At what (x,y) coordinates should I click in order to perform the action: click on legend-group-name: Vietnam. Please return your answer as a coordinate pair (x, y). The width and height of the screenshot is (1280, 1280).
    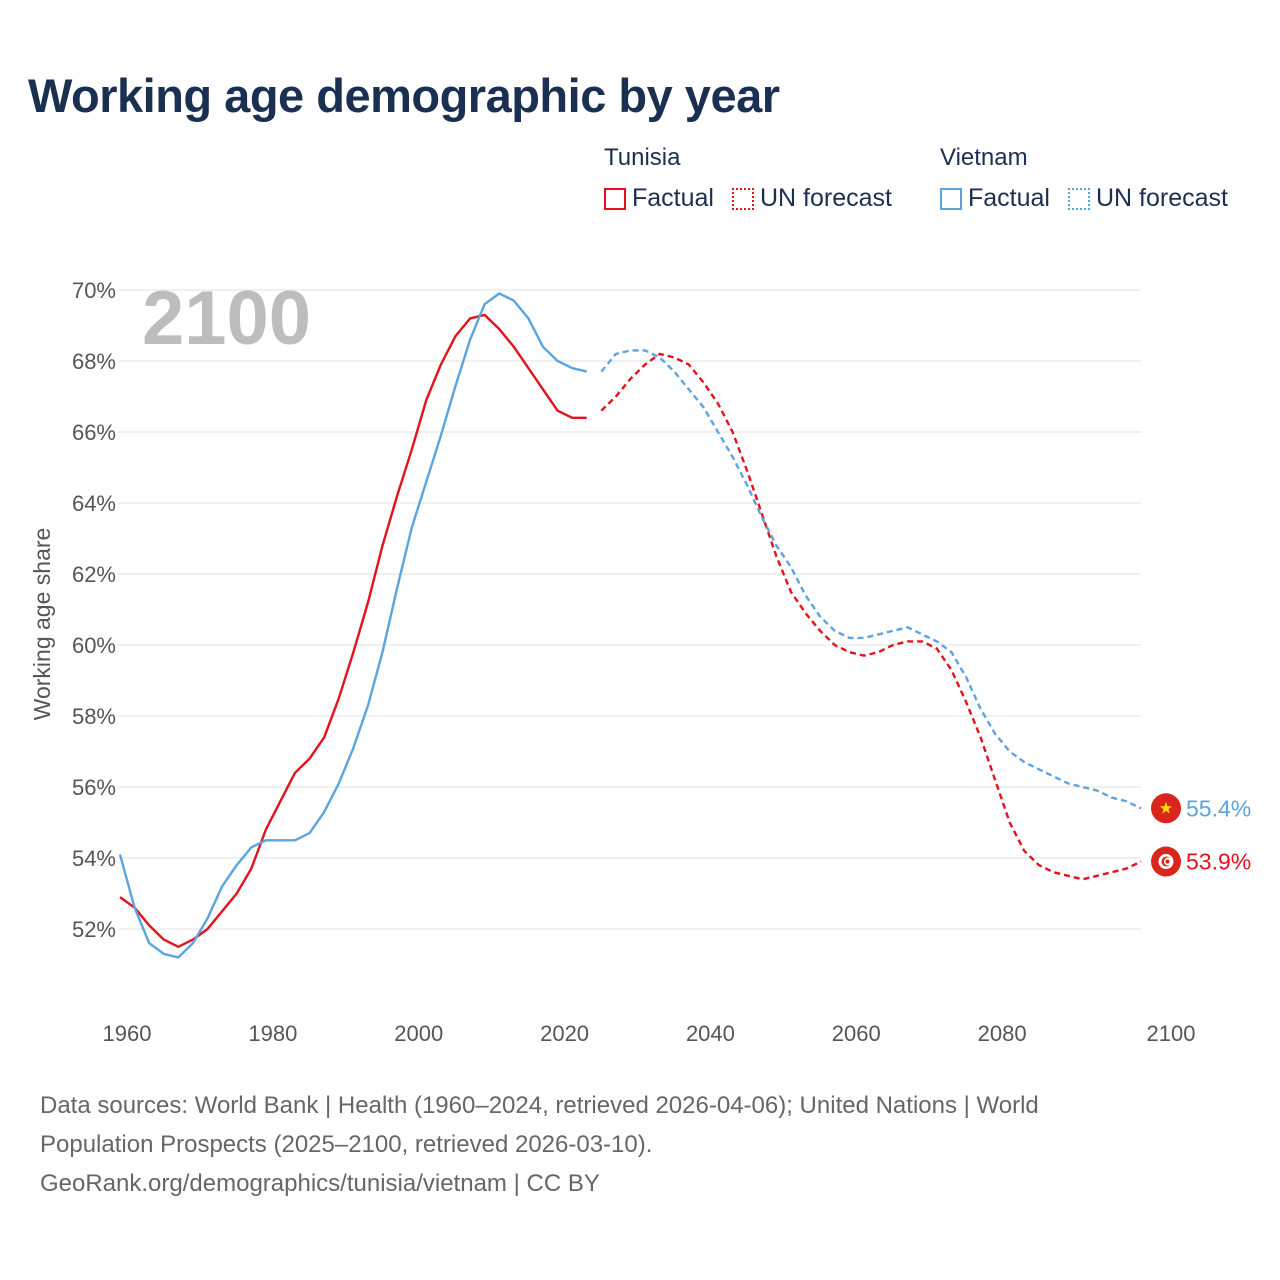
    Looking at the image, I should click on (984, 157).